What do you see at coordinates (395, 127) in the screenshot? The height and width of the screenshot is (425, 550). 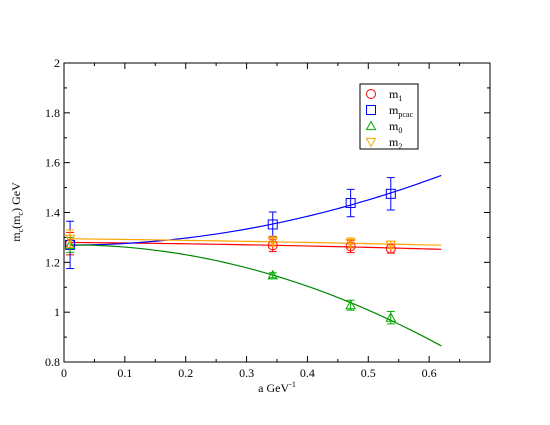 I see `legend-label-2: m0` at bounding box center [395, 127].